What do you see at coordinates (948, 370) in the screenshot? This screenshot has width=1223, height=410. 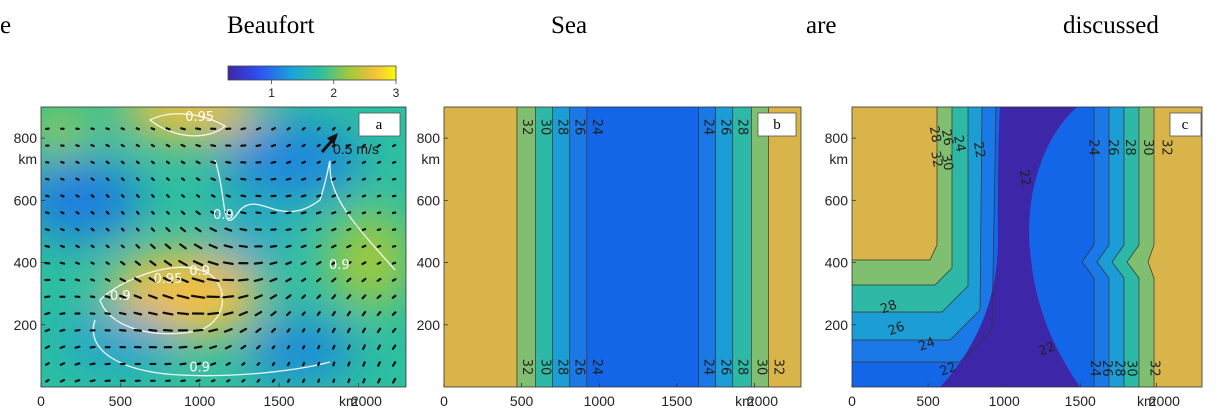 I see `panel-c-contour-label-10: 22` at bounding box center [948, 370].